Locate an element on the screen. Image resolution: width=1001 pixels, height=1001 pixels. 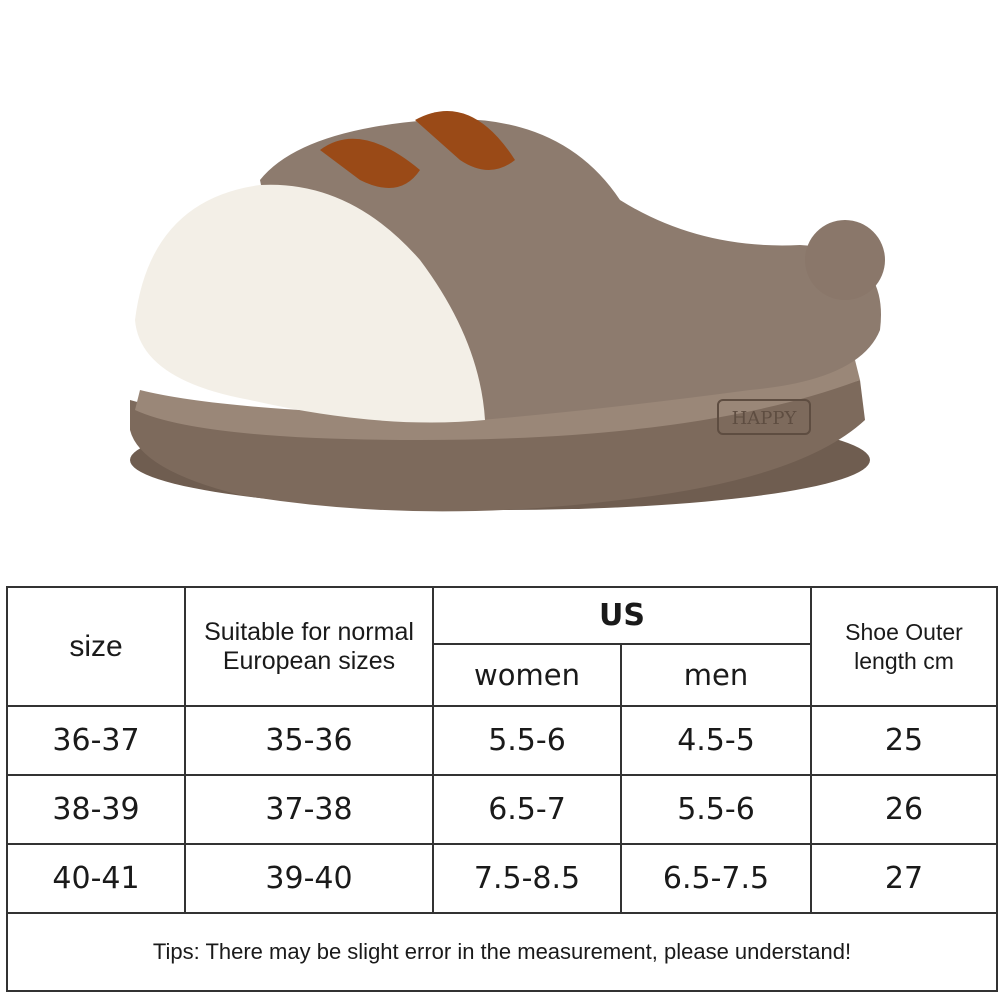
cell-men: 4.5-5 is located at coordinates (716, 740).